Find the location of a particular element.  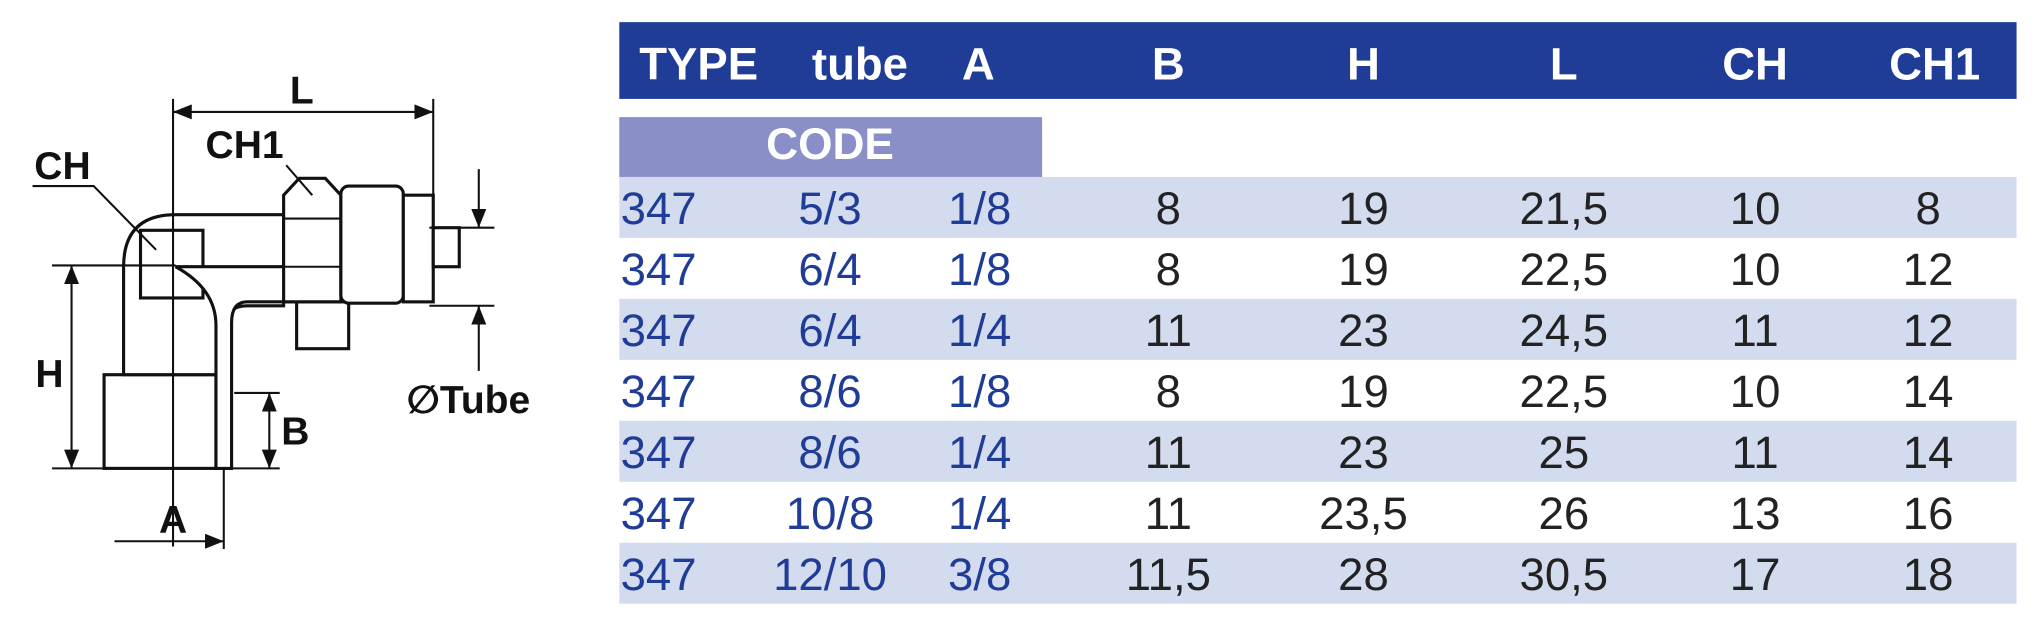

cell: 24,5 is located at coordinates (1564, 330).